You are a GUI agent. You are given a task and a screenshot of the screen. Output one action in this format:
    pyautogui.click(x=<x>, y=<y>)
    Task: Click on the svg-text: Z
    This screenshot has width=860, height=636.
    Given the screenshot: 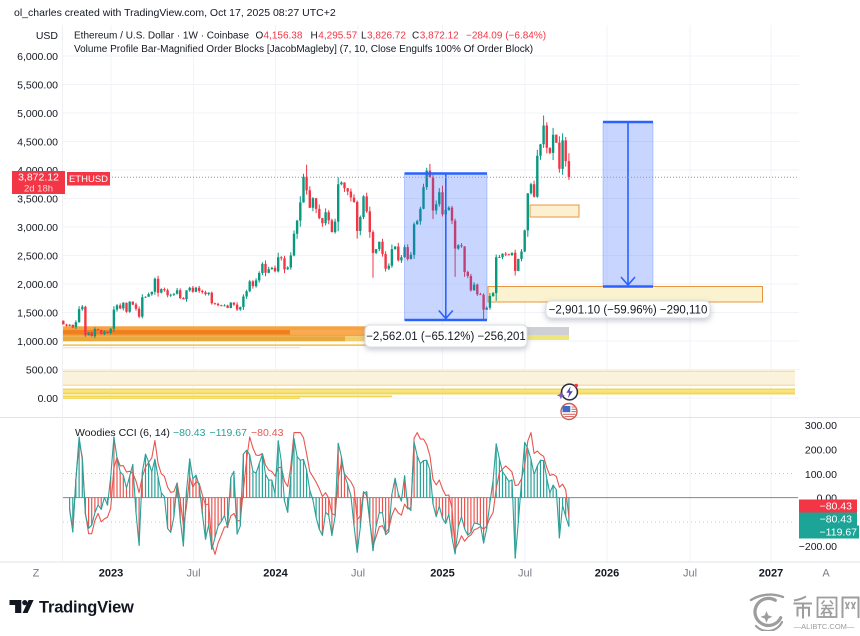 What is the action you would take?
    pyautogui.click(x=36, y=574)
    